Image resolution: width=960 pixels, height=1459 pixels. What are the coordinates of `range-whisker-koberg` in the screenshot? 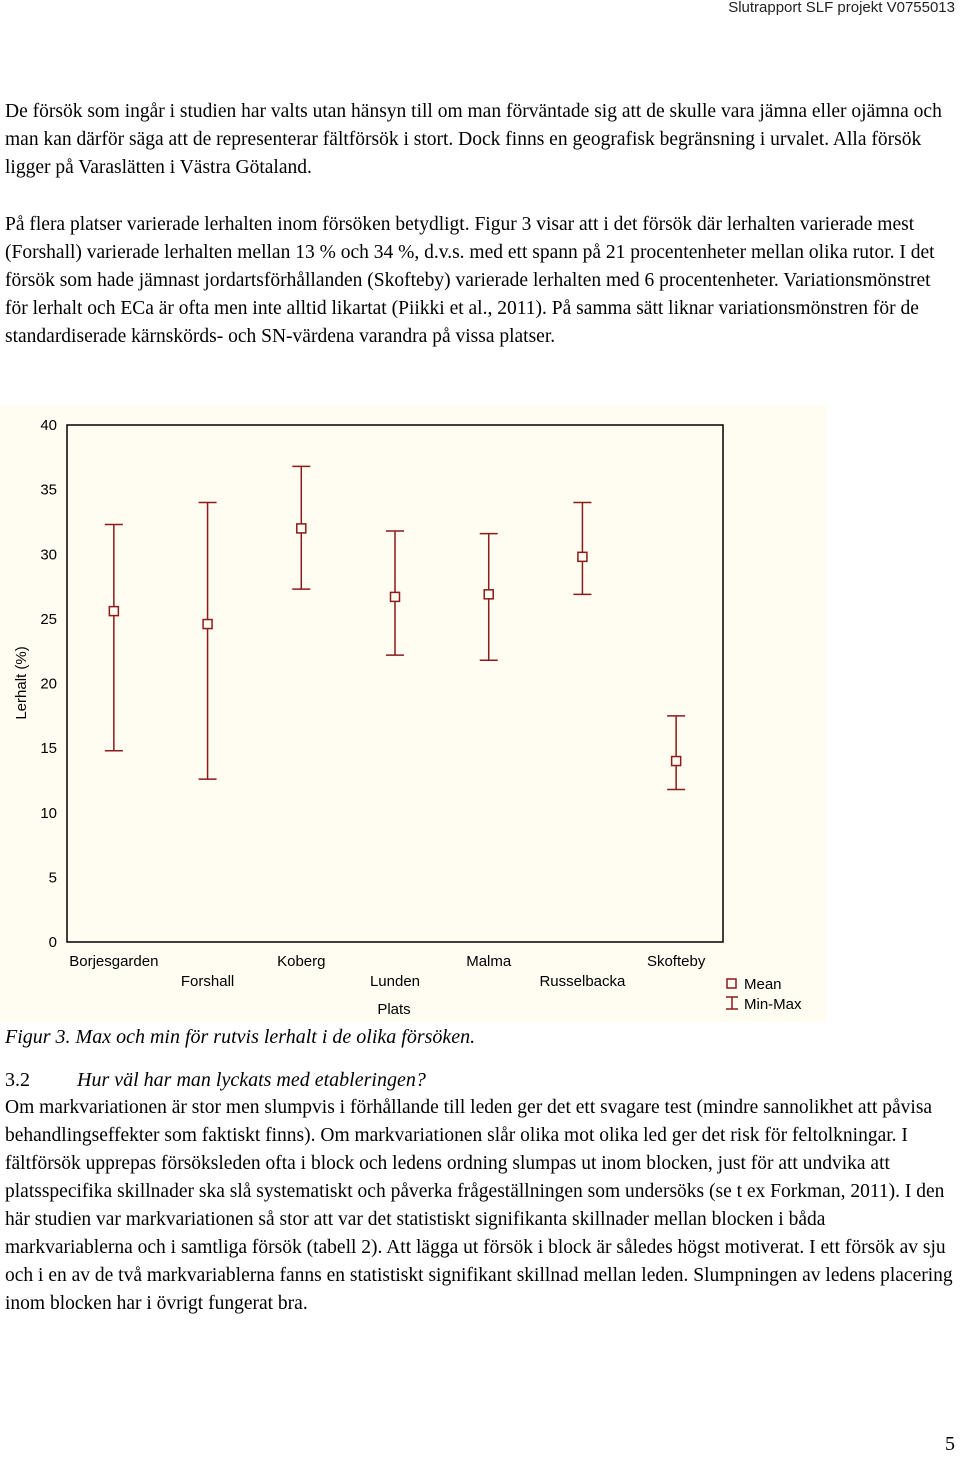 It's located at (301, 527).